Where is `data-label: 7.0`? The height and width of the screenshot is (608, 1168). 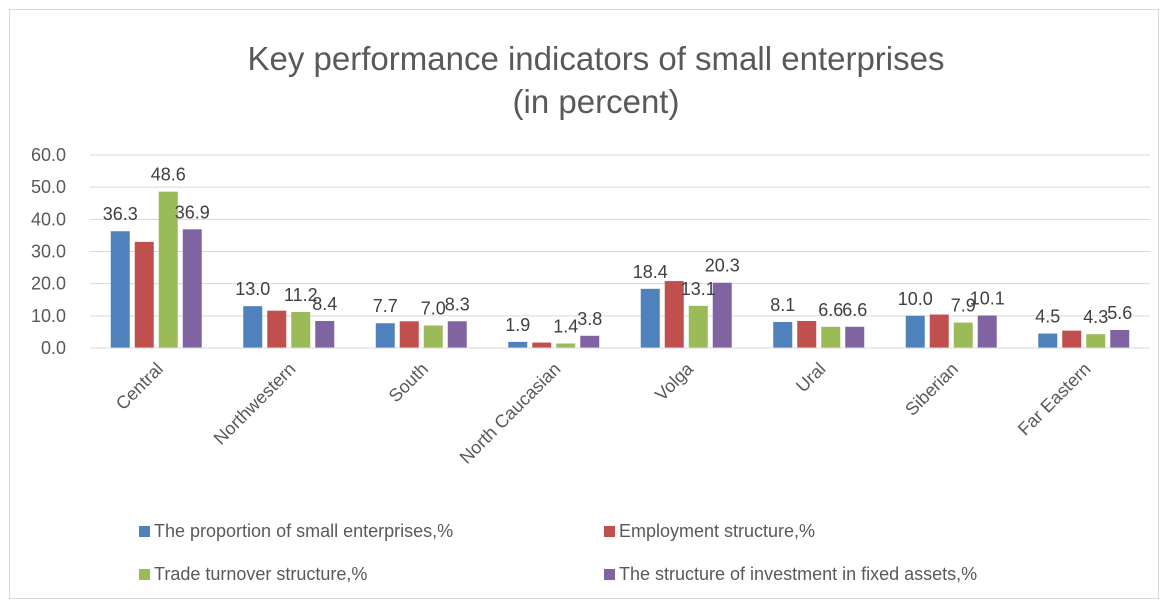
data-label: 7.0 is located at coordinates (433, 308).